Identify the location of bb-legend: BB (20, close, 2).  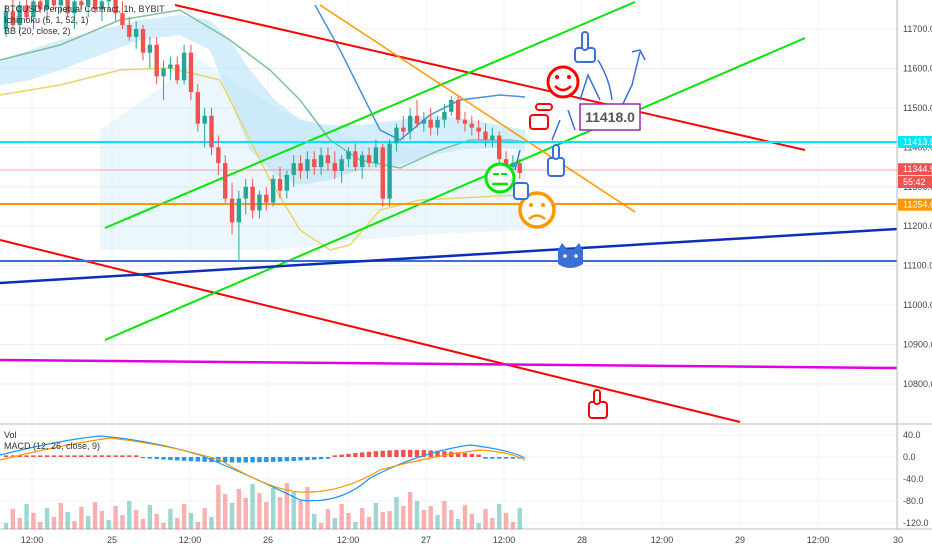
(37, 31).